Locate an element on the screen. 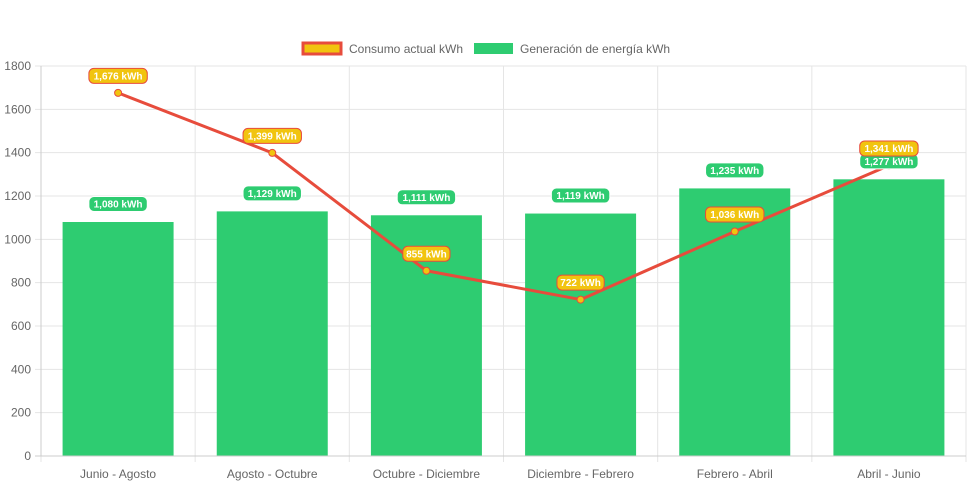 The width and height of the screenshot is (971, 485). line-value-label-text: 1,341 kWh is located at coordinates (888, 149).